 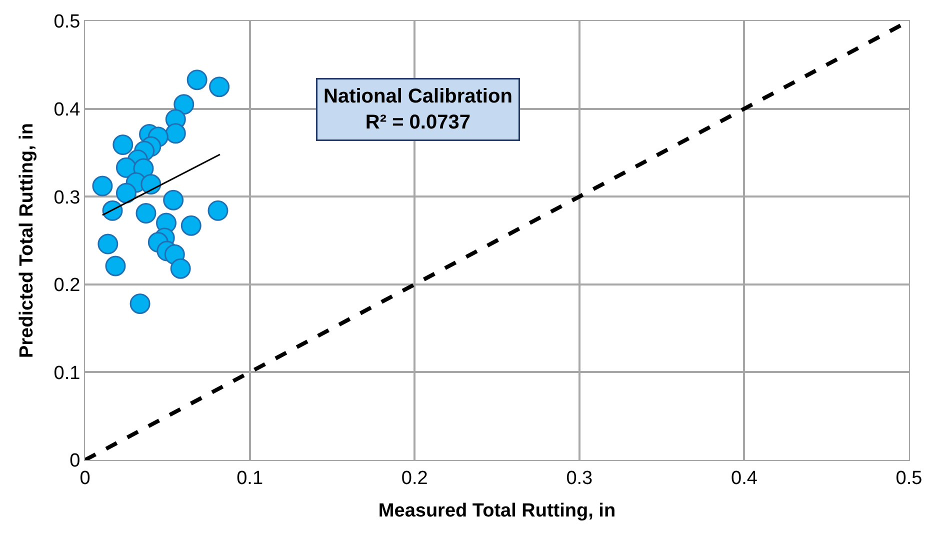 What do you see at coordinates (414, 478) in the screenshot?
I see `x-tick-label: 0.2` at bounding box center [414, 478].